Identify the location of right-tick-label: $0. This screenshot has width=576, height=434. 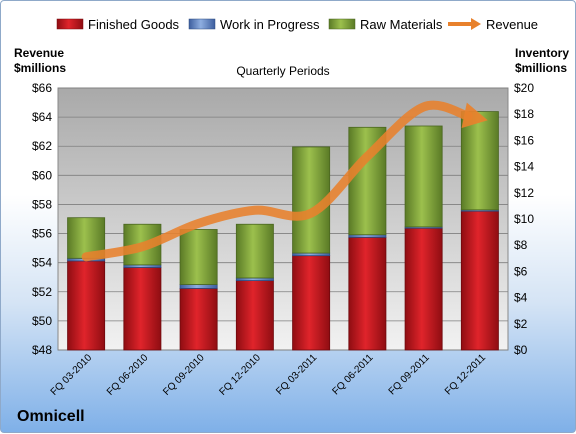
(521, 350).